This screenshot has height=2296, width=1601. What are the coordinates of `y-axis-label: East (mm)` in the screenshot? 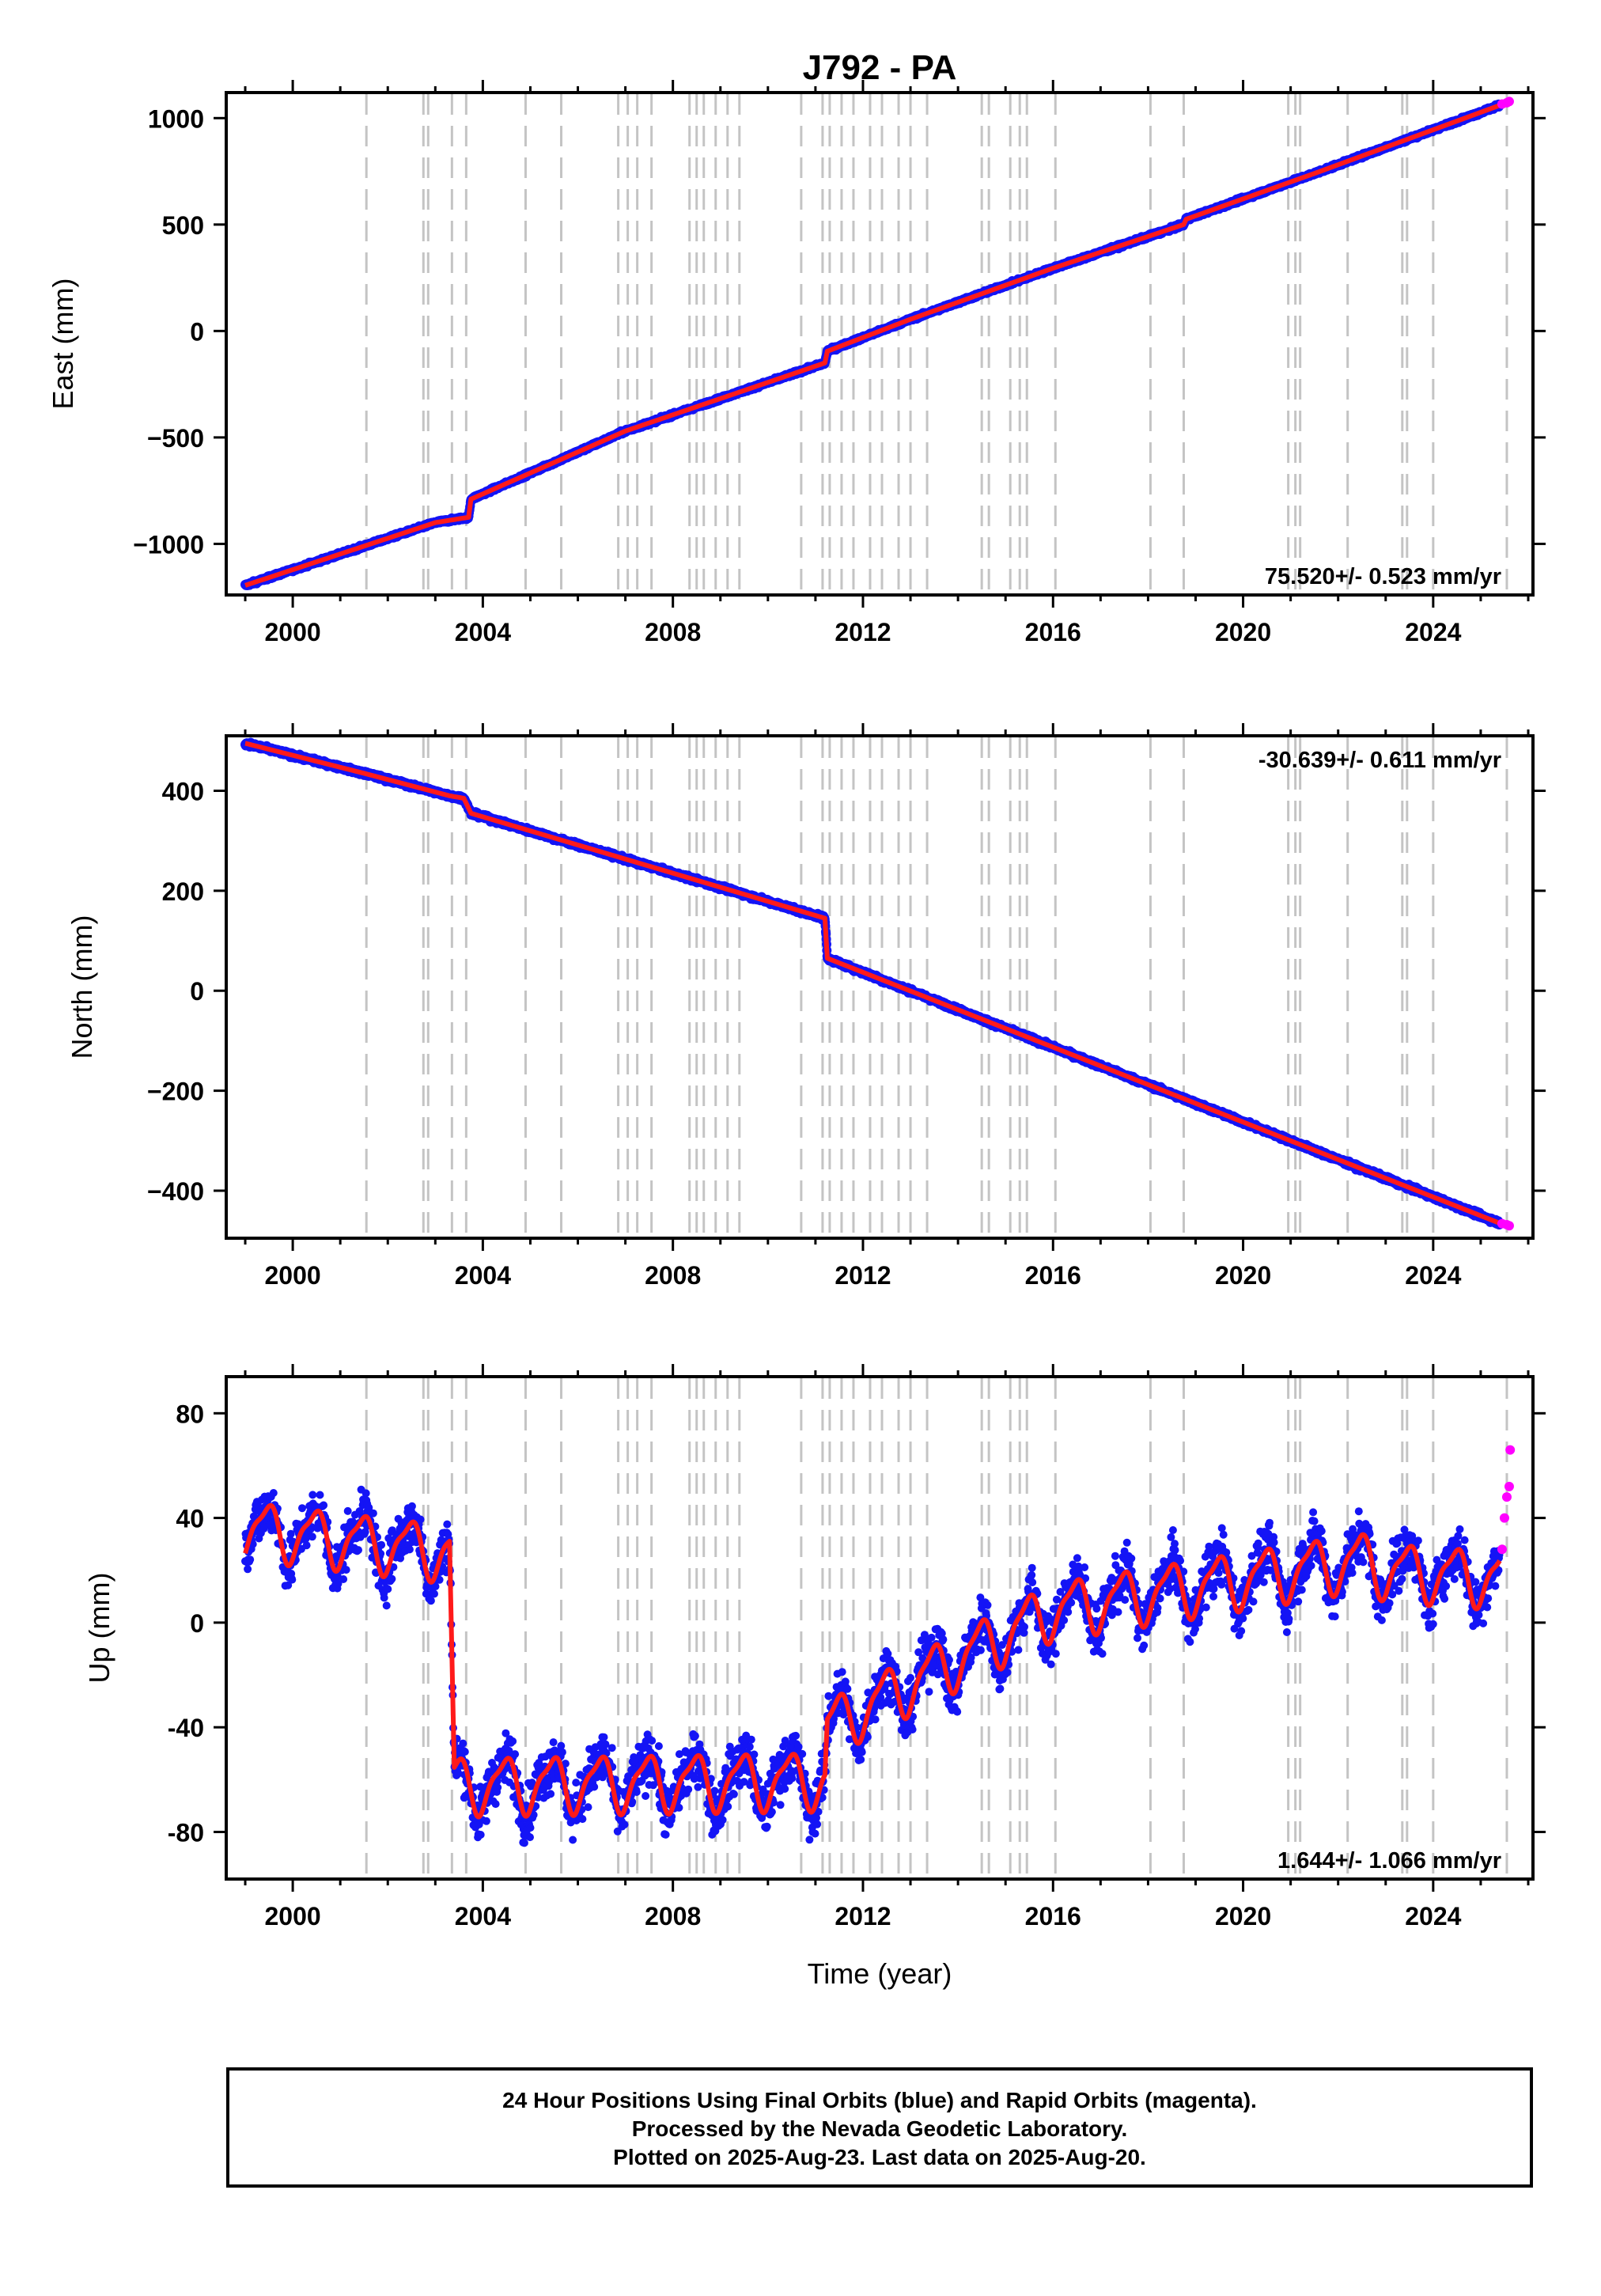 It's located at (63, 344).